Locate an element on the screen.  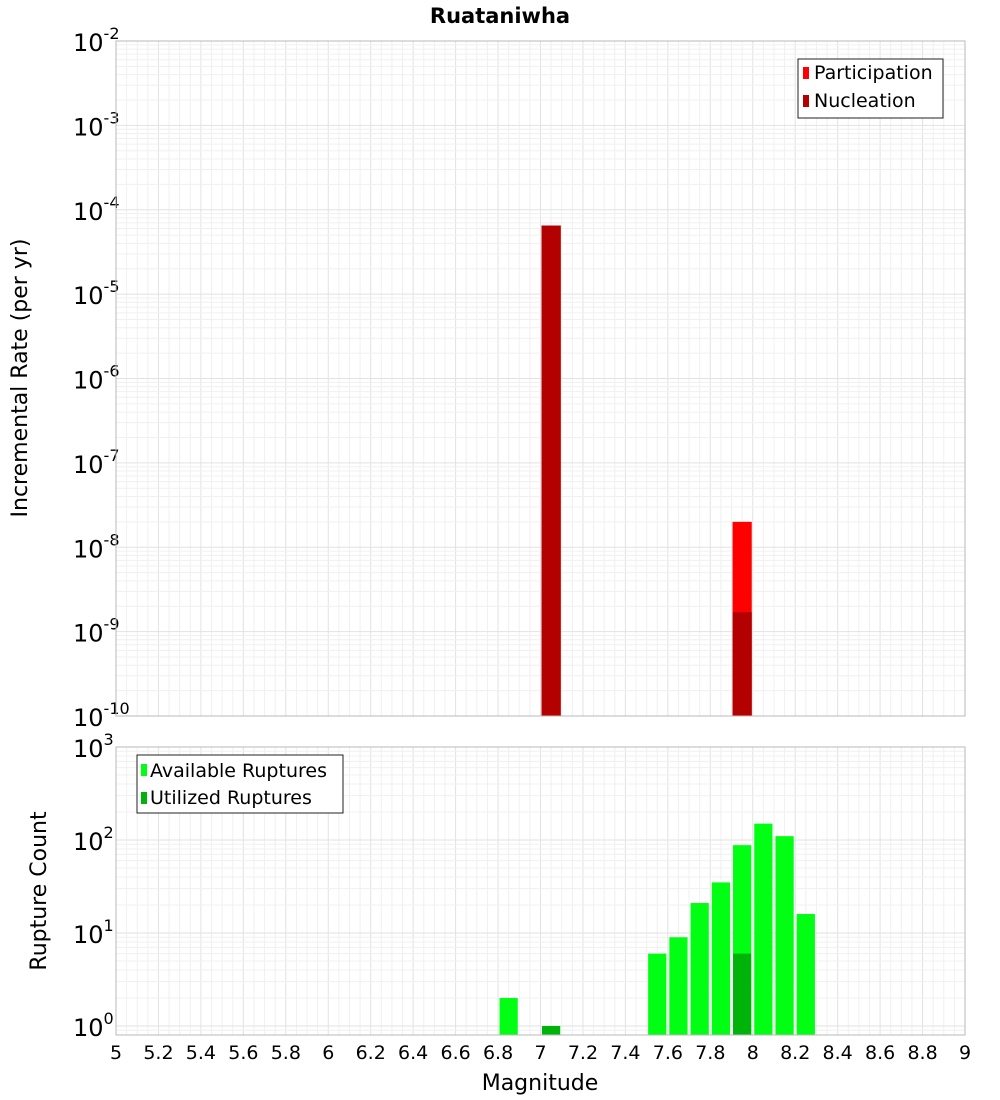
y-tick-label: 10² is located at coordinates (93, 839).